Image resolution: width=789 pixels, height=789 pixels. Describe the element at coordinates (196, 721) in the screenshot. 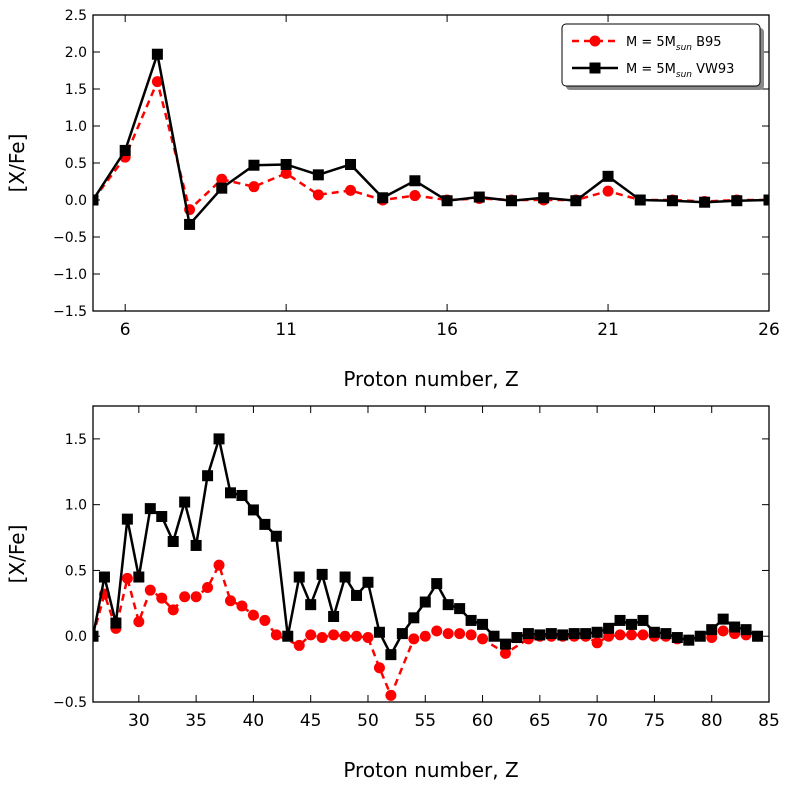

I see `x-tick-label: 35` at that location.